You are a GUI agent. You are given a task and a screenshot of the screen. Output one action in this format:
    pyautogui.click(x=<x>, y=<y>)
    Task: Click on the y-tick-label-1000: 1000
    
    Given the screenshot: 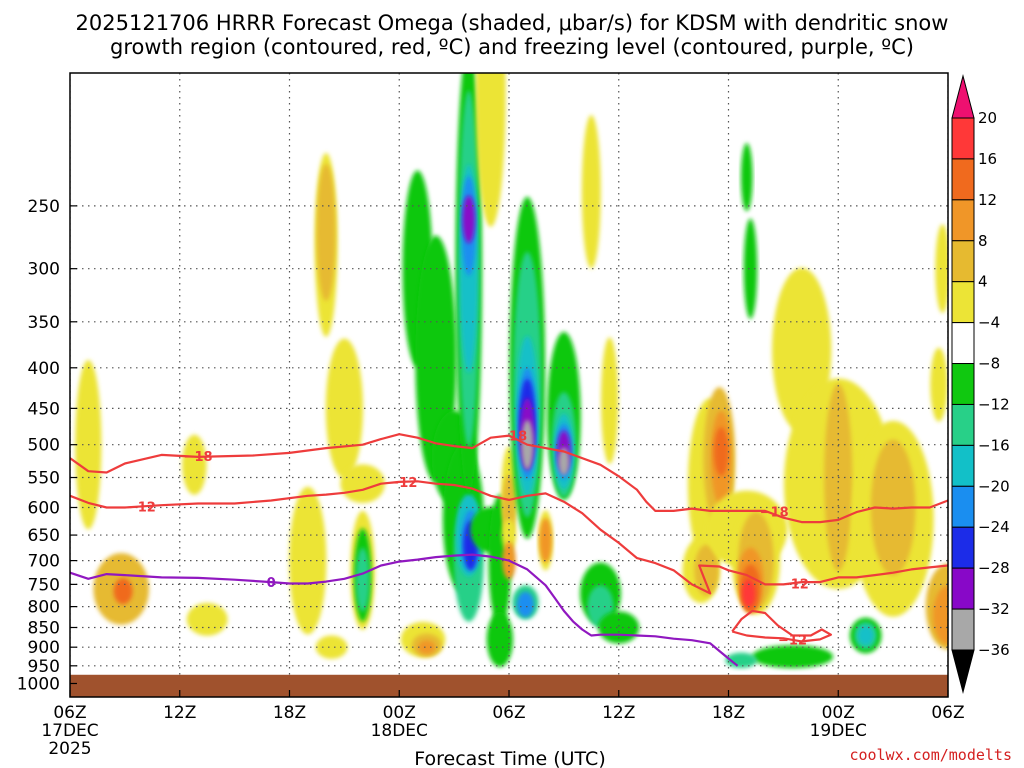 What is the action you would take?
    pyautogui.click(x=38, y=684)
    